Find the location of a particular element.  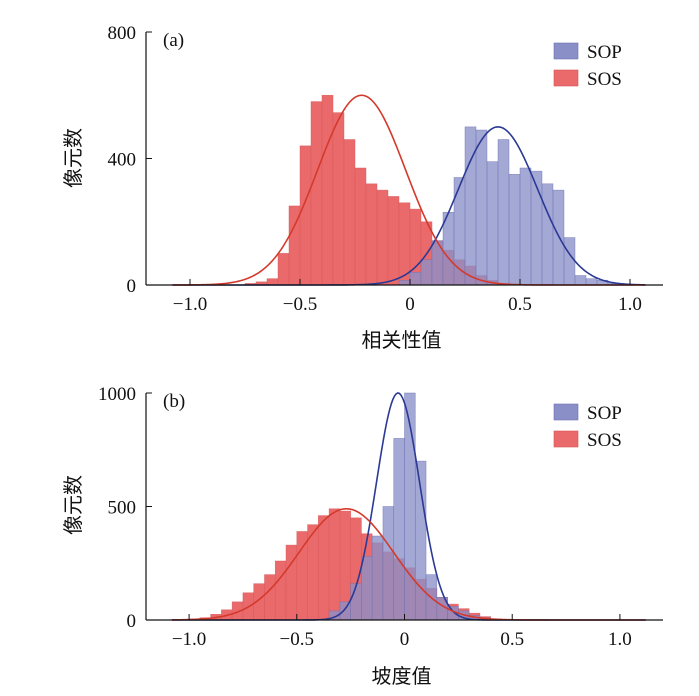

y-tick-label: 500 is located at coordinates (122, 508).